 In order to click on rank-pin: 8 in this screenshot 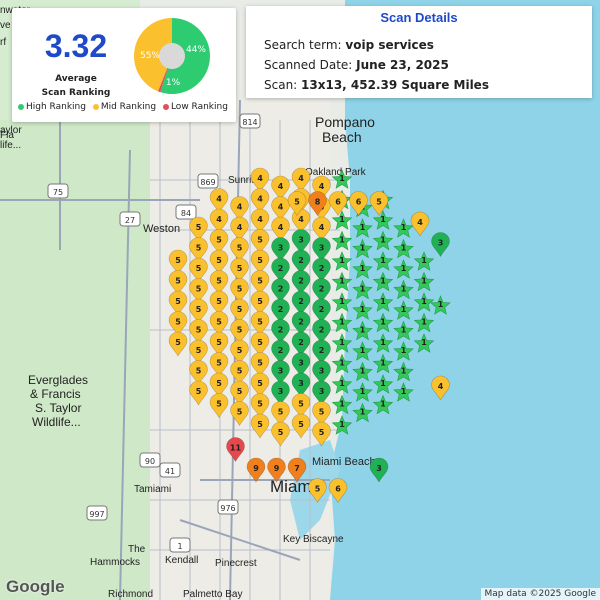, I will do `click(317, 204)`.